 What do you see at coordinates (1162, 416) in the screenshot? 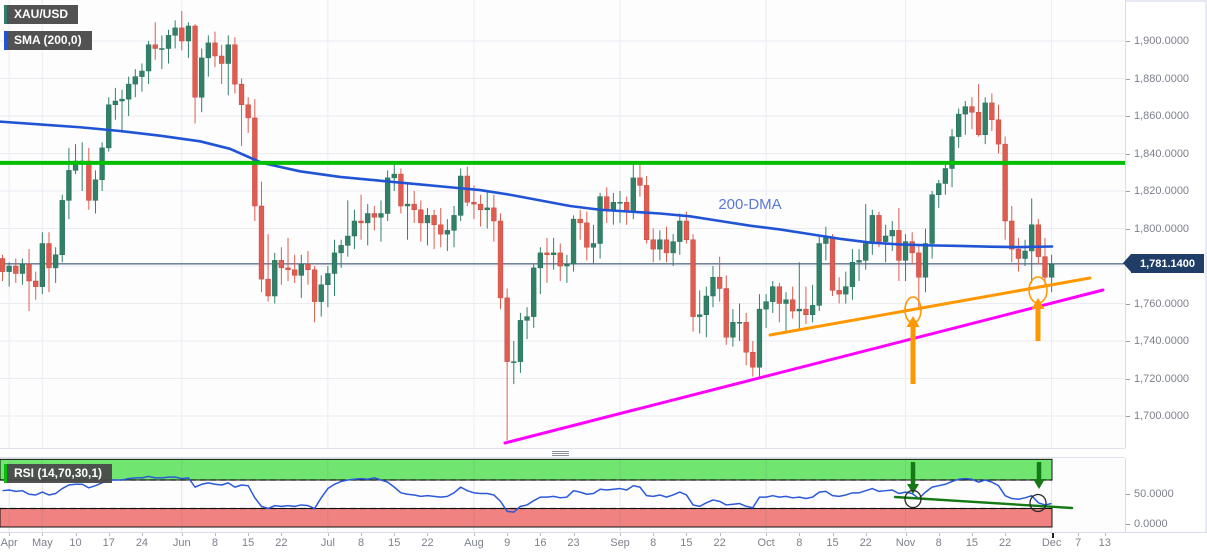
I see `price-axis-label: 1,700.0000` at bounding box center [1162, 416].